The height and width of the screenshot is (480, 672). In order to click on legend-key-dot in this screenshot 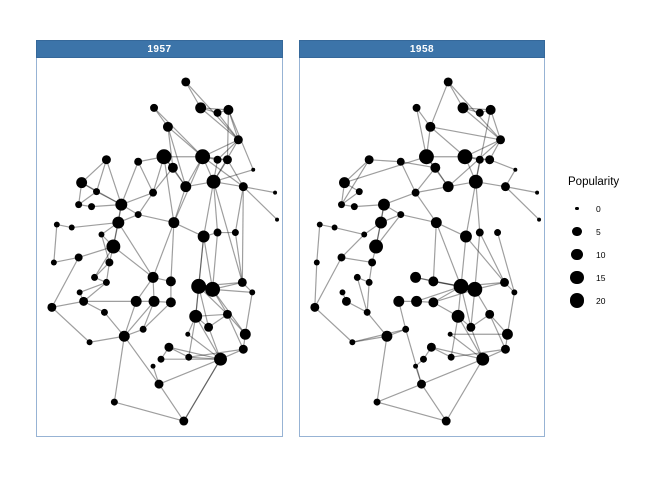, I will do `click(577, 232)`.